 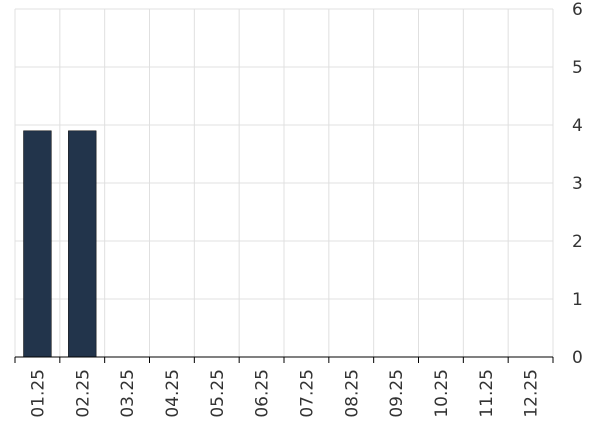 I want to click on y-axis-labels: 0 1 2 3 4 5 6, so click(x=577, y=184).